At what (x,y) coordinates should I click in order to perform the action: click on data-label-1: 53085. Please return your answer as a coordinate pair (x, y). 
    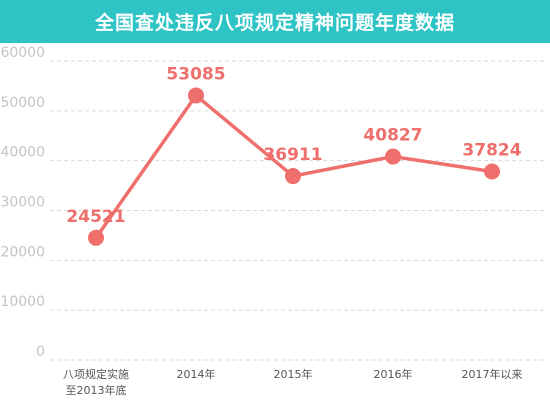
    Looking at the image, I should click on (195, 74).